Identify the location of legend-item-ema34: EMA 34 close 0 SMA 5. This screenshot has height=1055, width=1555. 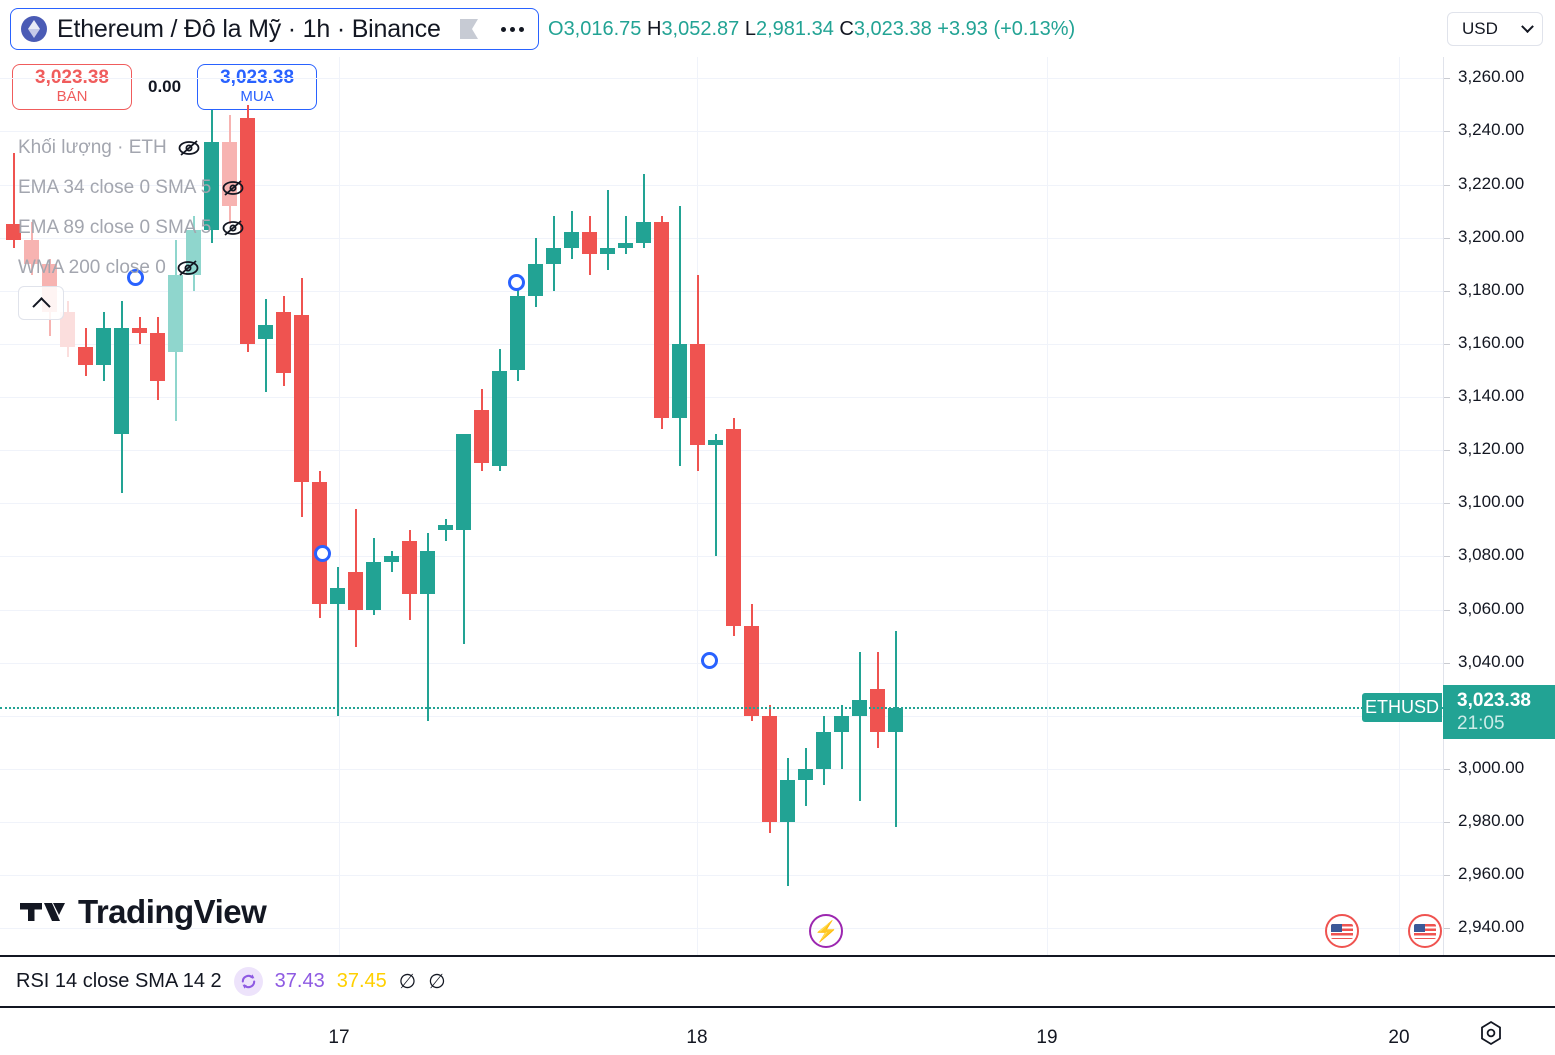
(131, 188).